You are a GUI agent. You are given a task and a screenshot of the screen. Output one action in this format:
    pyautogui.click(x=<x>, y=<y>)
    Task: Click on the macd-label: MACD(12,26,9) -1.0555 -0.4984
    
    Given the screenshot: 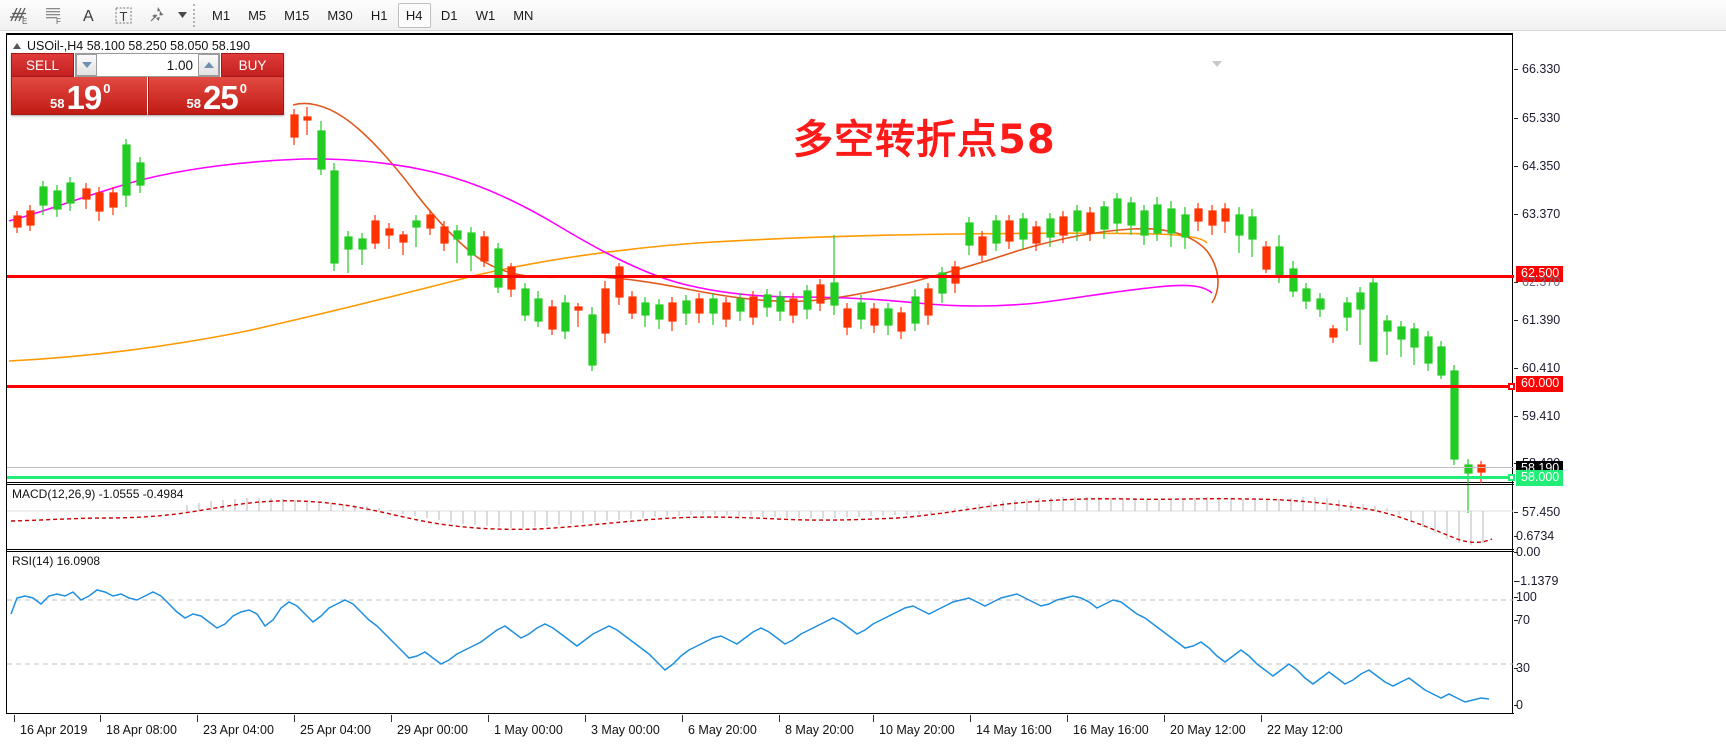 What is the action you would take?
    pyautogui.click(x=98, y=494)
    